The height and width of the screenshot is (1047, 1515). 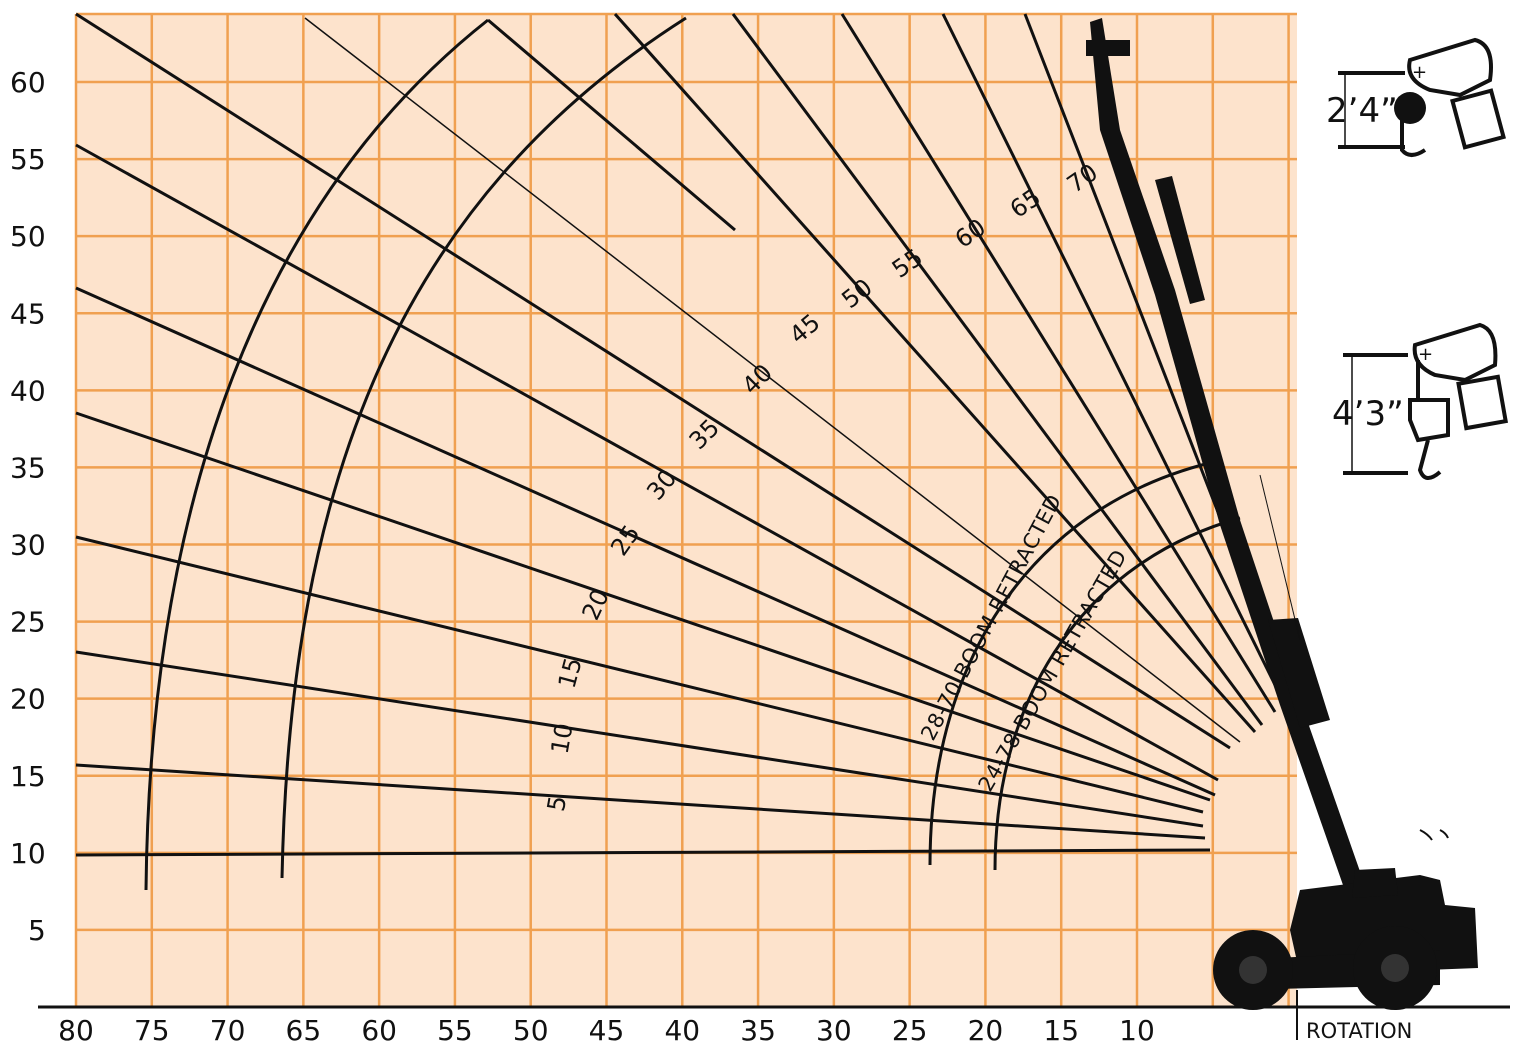 I want to click on x-tick-label: 75, so click(x=152, y=1030).